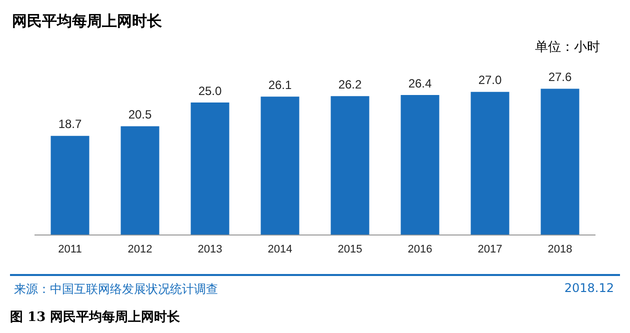  I want to click on x-tick-label: 2013, so click(210, 249).